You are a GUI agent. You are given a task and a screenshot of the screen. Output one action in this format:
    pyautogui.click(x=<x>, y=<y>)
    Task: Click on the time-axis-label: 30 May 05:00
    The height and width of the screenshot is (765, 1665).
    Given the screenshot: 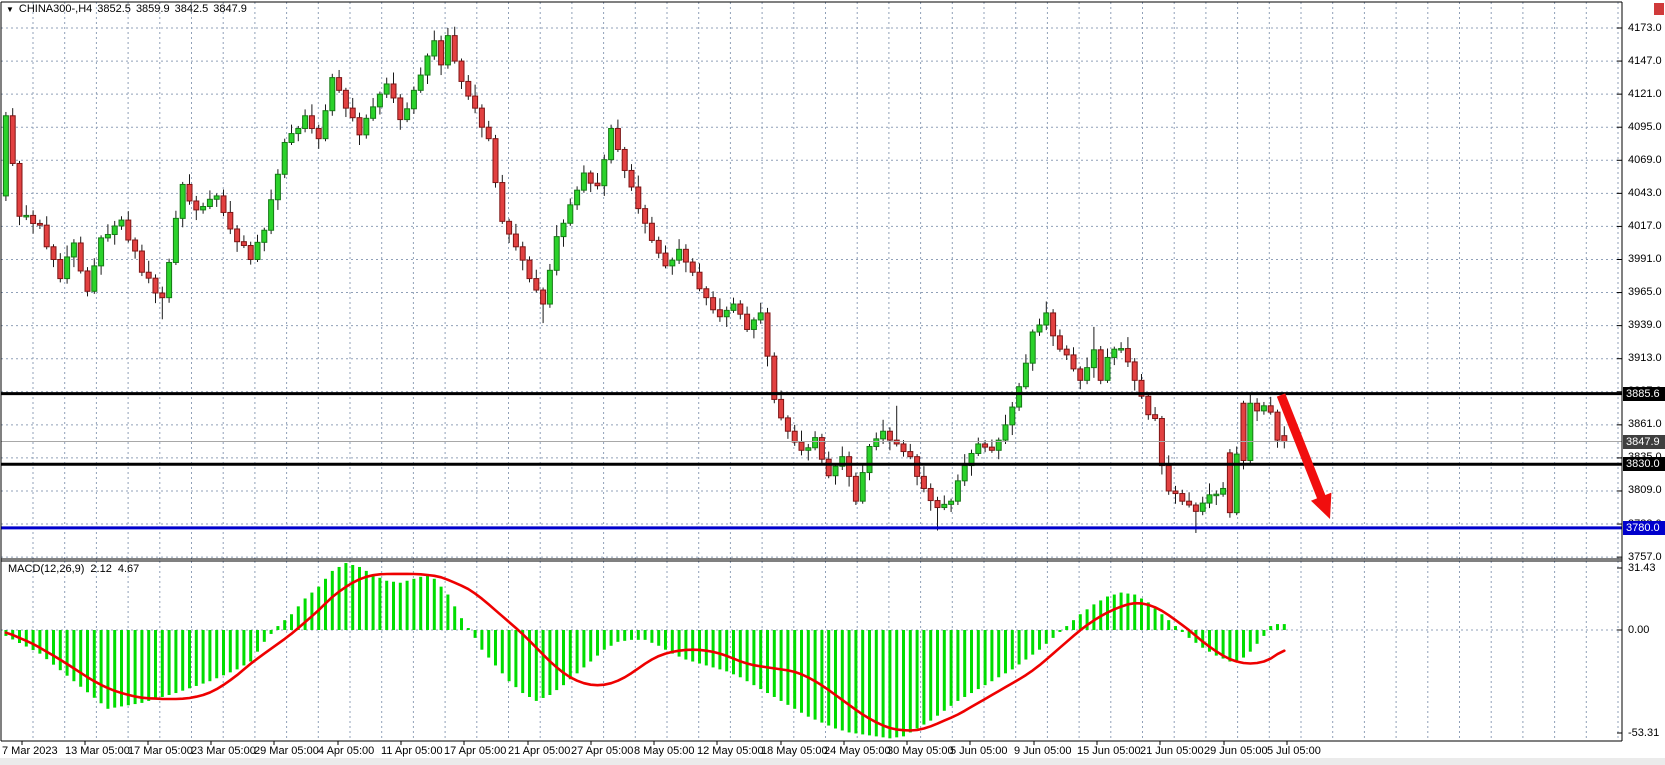 What is the action you would take?
    pyautogui.click(x=920, y=751)
    